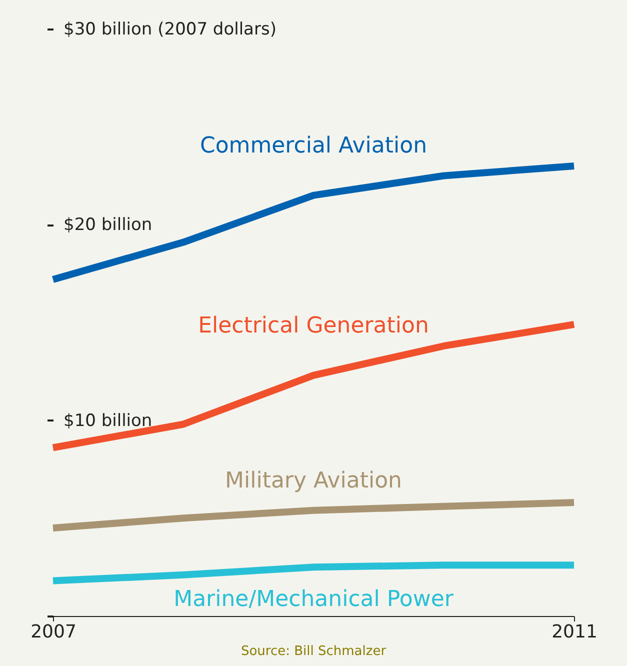  Describe the element at coordinates (108, 225) in the screenshot. I see `y-tick-label: $20 billion` at that location.